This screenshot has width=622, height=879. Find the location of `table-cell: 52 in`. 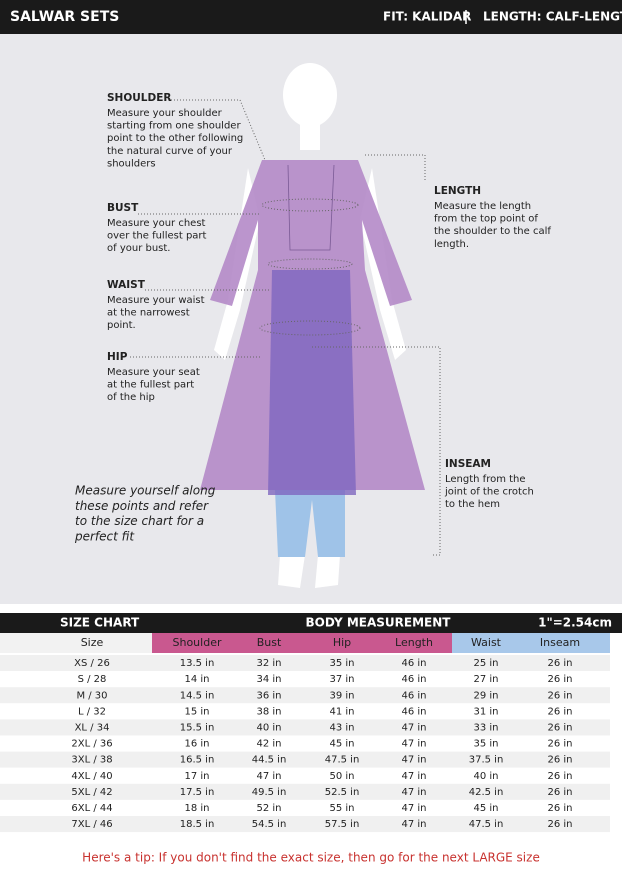

table-cell: 52 in is located at coordinates (268, 808).